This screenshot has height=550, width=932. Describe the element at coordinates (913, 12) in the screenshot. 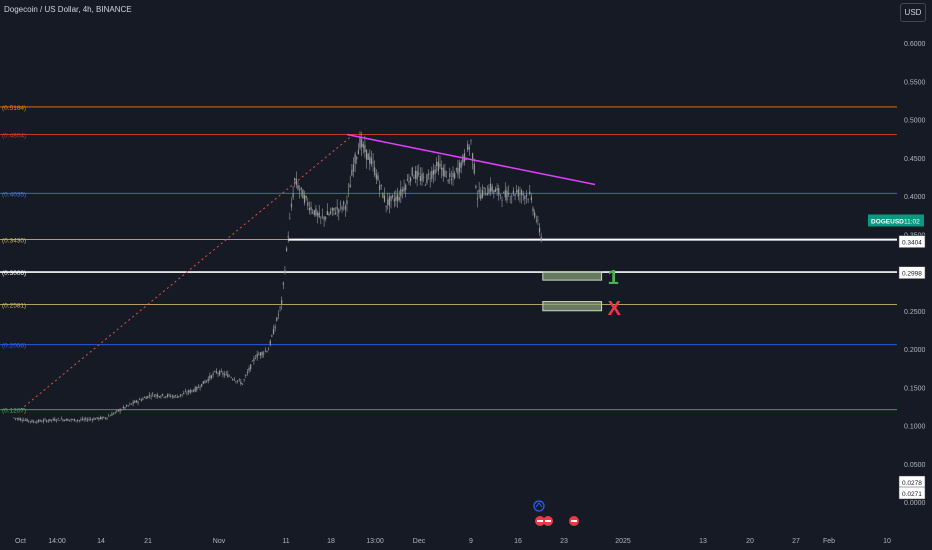

I see `currency-button: USD` at that location.